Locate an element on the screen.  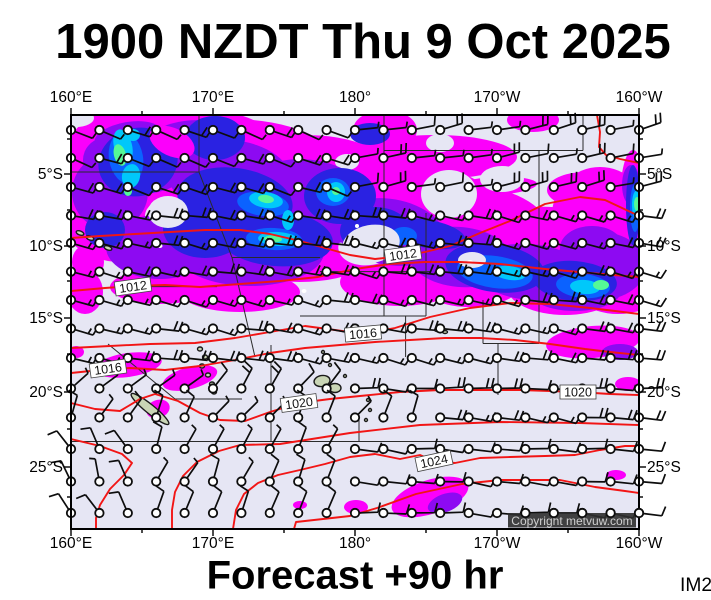
svg-text: 1900 NZDT Thu 9 Oct 2025 is located at coordinates (362, 42).